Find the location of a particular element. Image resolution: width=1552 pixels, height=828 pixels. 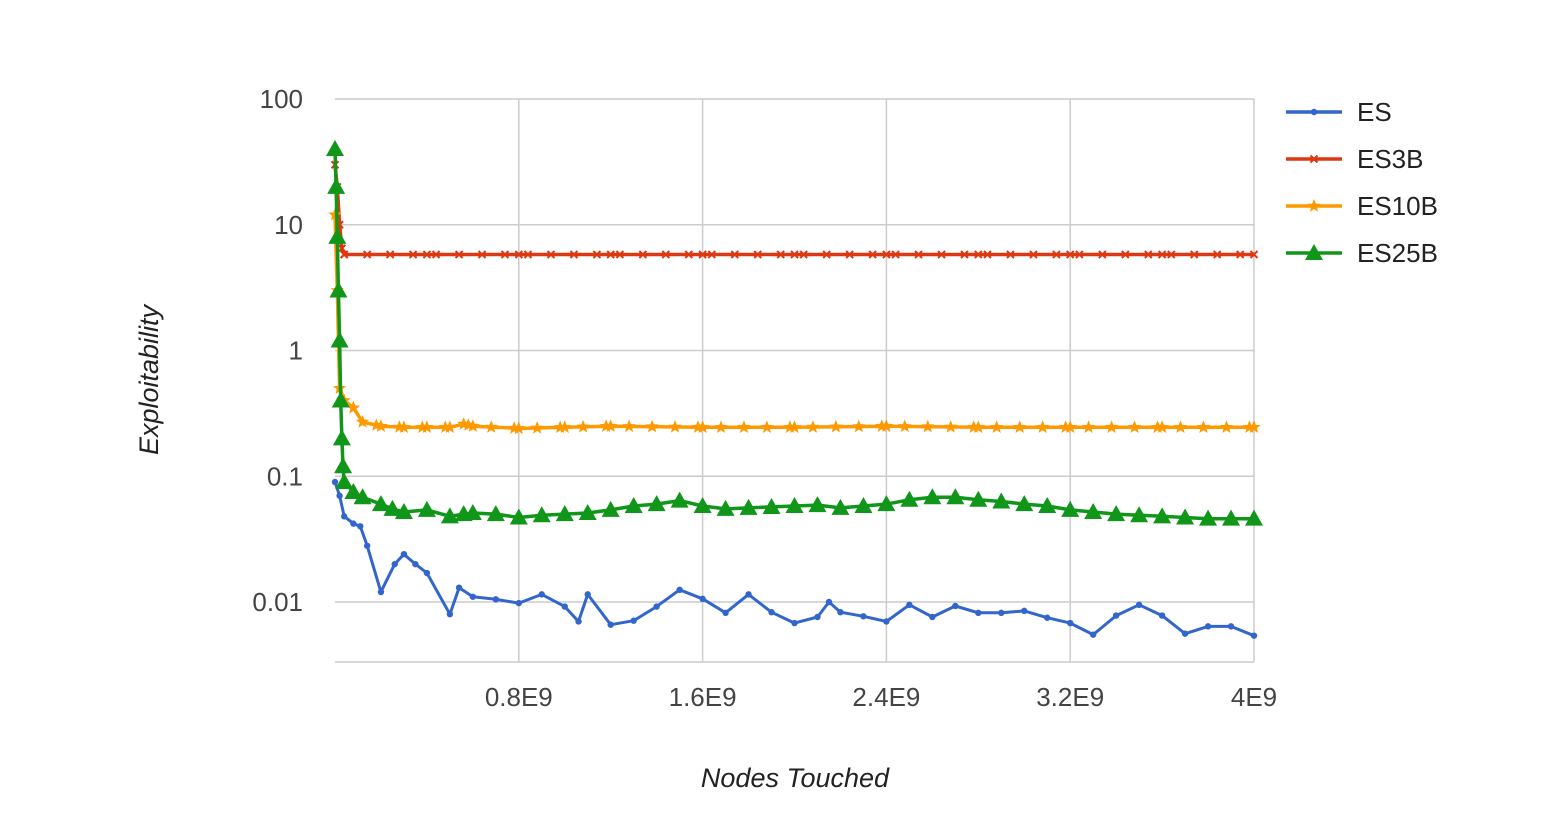

legend-item-es25b: ES25B is located at coordinates (1362, 253).